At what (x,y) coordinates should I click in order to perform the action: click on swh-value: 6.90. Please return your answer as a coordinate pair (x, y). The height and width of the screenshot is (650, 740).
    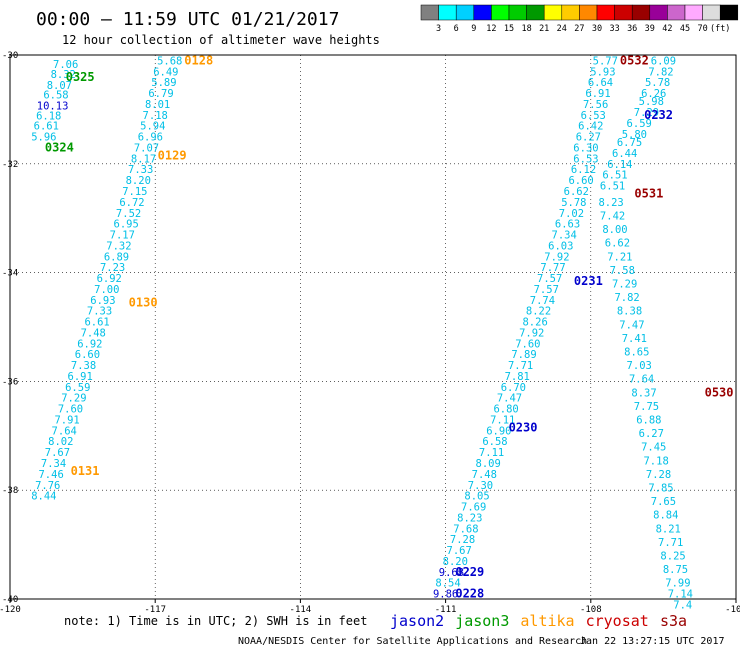
    Looking at the image, I should click on (498, 431).